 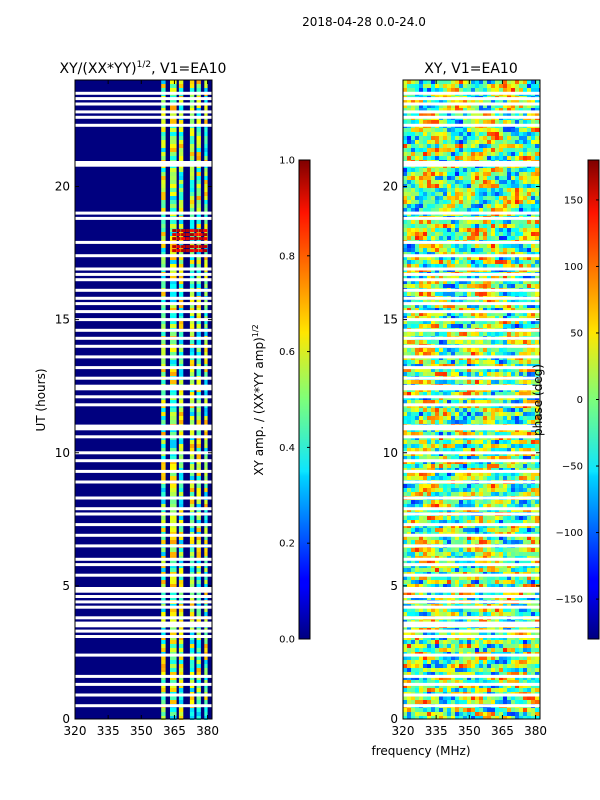 I want to click on colorbar-tick-label: 0.6, so click(x=287, y=352).